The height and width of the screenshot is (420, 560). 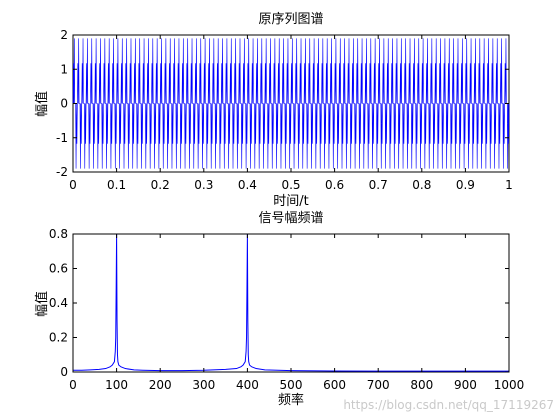 What do you see at coordinates (334, 185) in the screenshot?
I see `time-domain-x-tick-label: 0.6` at bounding box center [334, 185].